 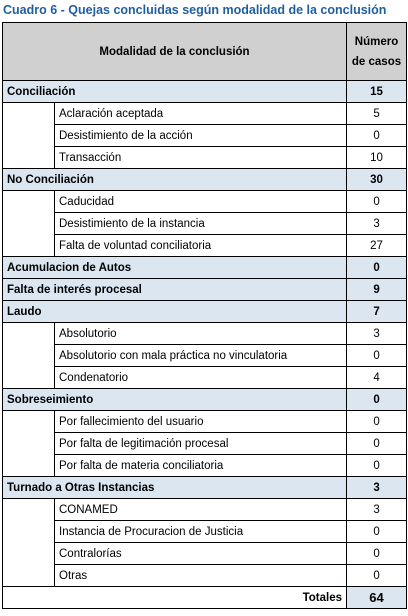 What do you see at coordinates (174, 487) in the screenshot?
I see `group-label: Turnado a Otras Instancias` at bounding box center [174, 487].